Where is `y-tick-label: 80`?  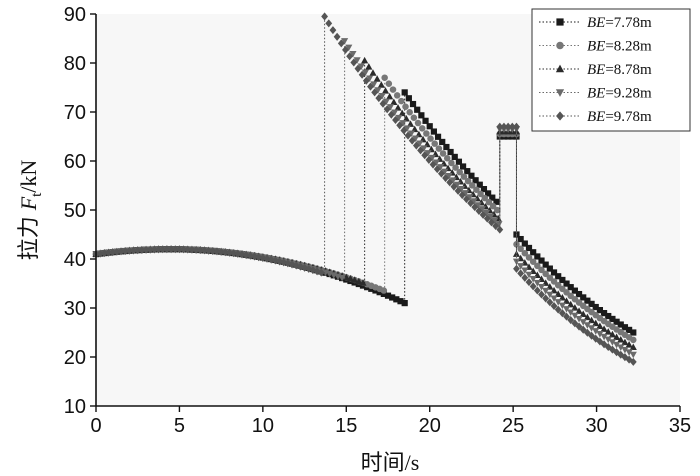 y-tick-label: 80 is located at coordinates (75, 64).